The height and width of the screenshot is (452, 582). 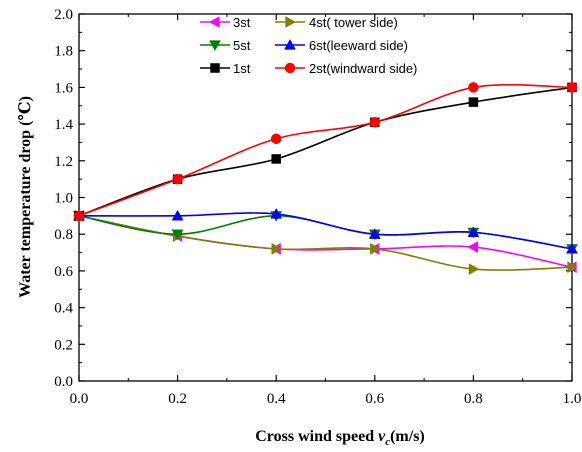 What do you see at coordinates (316, 436) in the screenshot?
I see `x-axis-title-main: Cross wind speed` at bounding box center [316, 436].